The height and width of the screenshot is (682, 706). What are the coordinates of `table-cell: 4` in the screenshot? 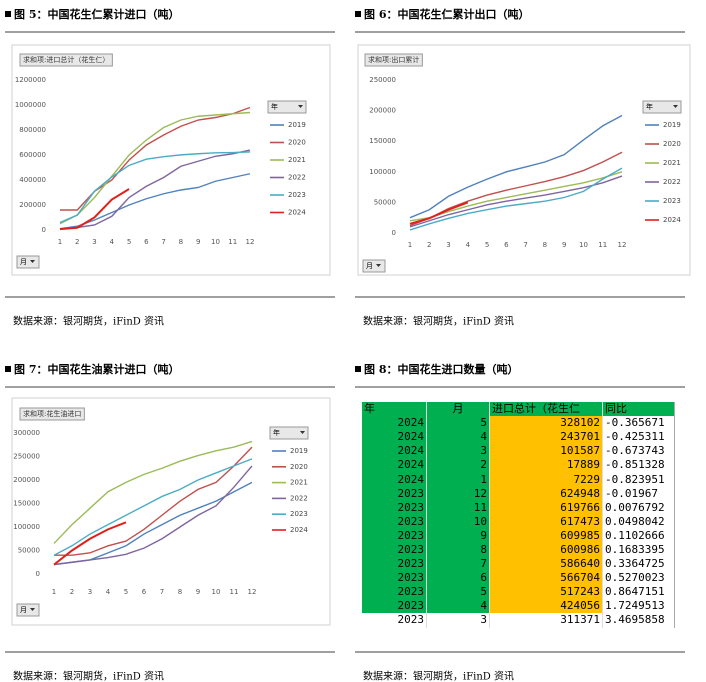 It's located at (458, 437).